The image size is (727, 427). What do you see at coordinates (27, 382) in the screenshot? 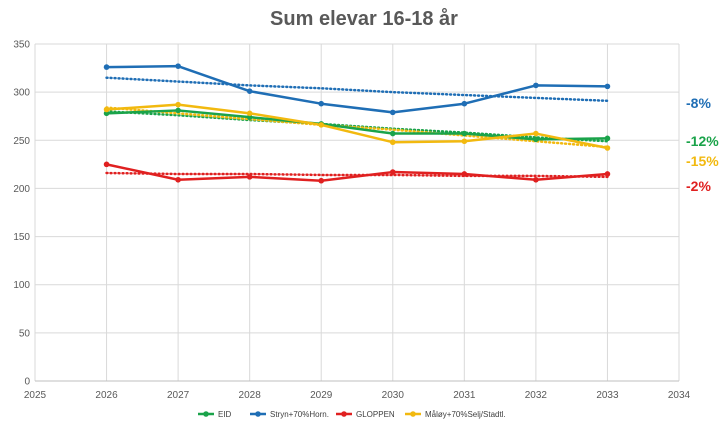
I see `y-tick-label: 0` at bounding box center [27, 382].